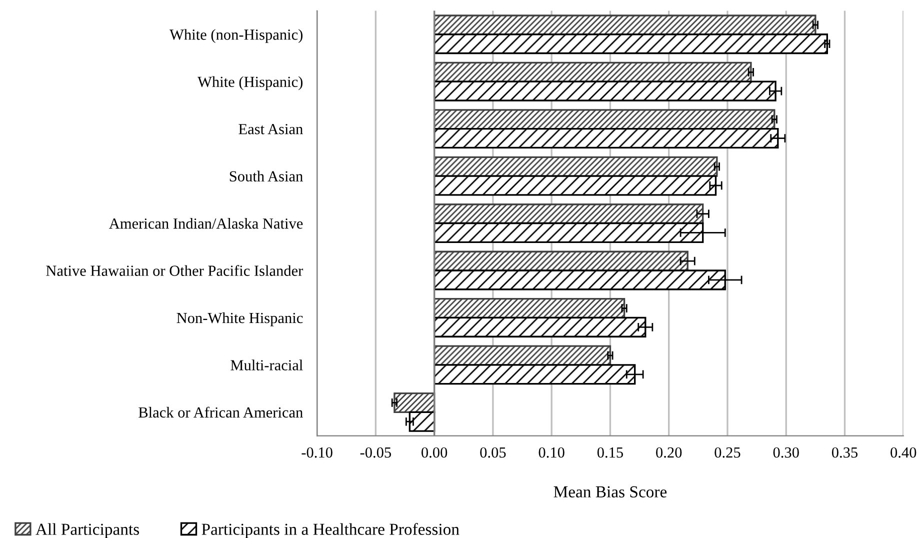 This screenshot has width=919, height=538. What do you see at coordinates (493, 452) in the screenshot?
I see `x-tick-label: 0.05` at bounding box center [493, 452].